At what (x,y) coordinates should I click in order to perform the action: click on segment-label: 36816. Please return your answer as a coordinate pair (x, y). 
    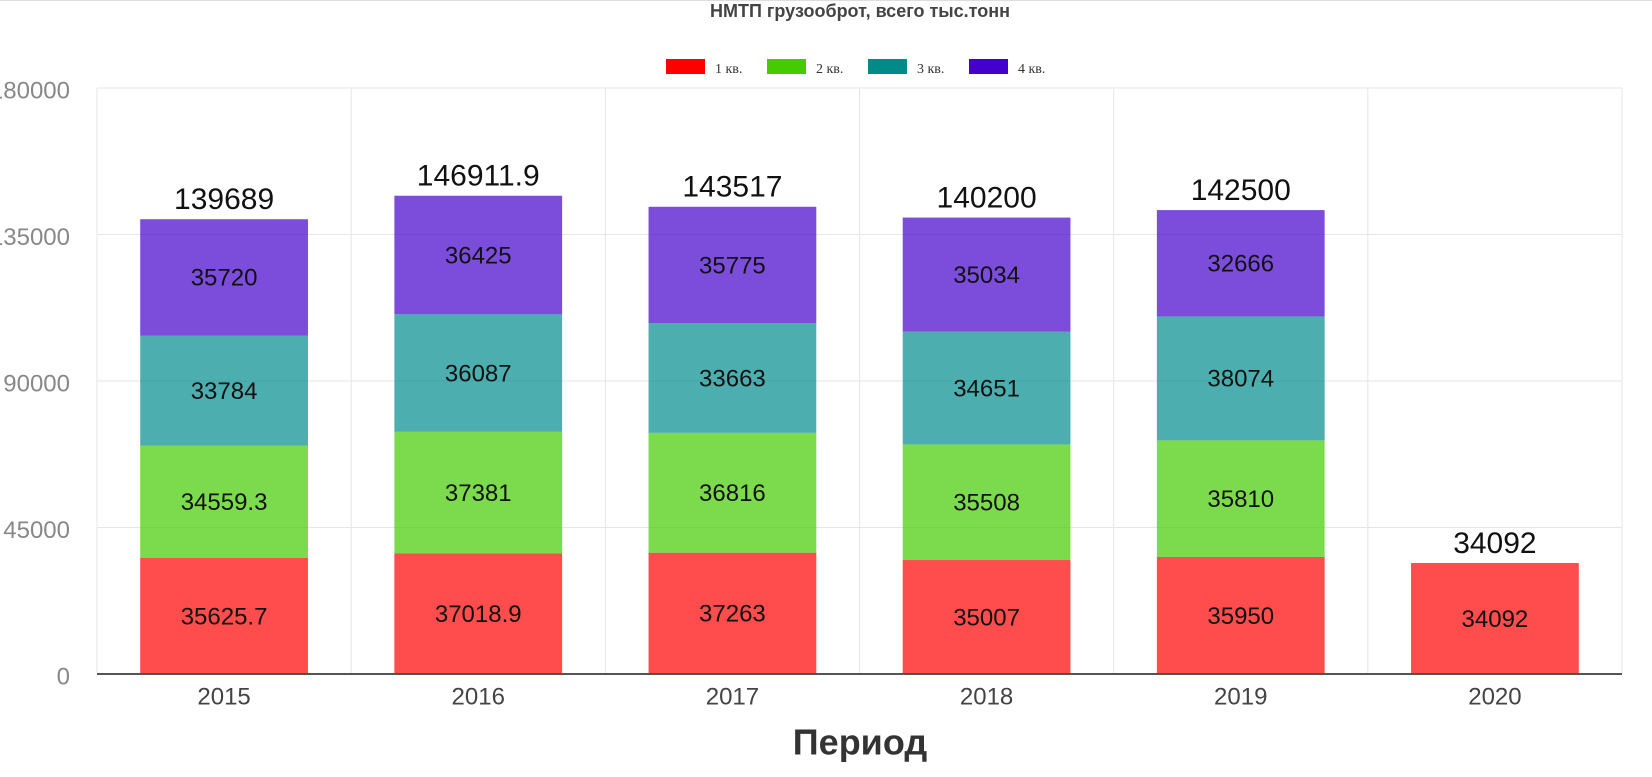
    Looking at the image, I should click on (732, 493).